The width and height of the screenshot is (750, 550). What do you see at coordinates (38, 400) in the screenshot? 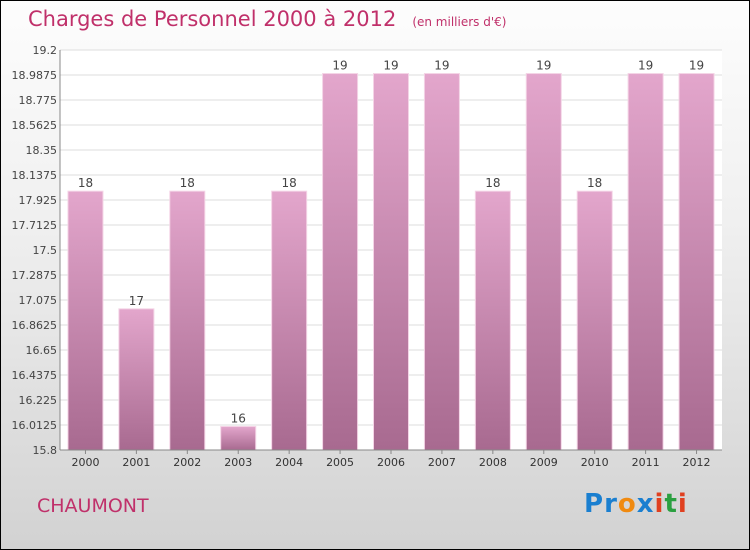
I see `y-tick-label: 16.225` at bounding box center [38, 400].